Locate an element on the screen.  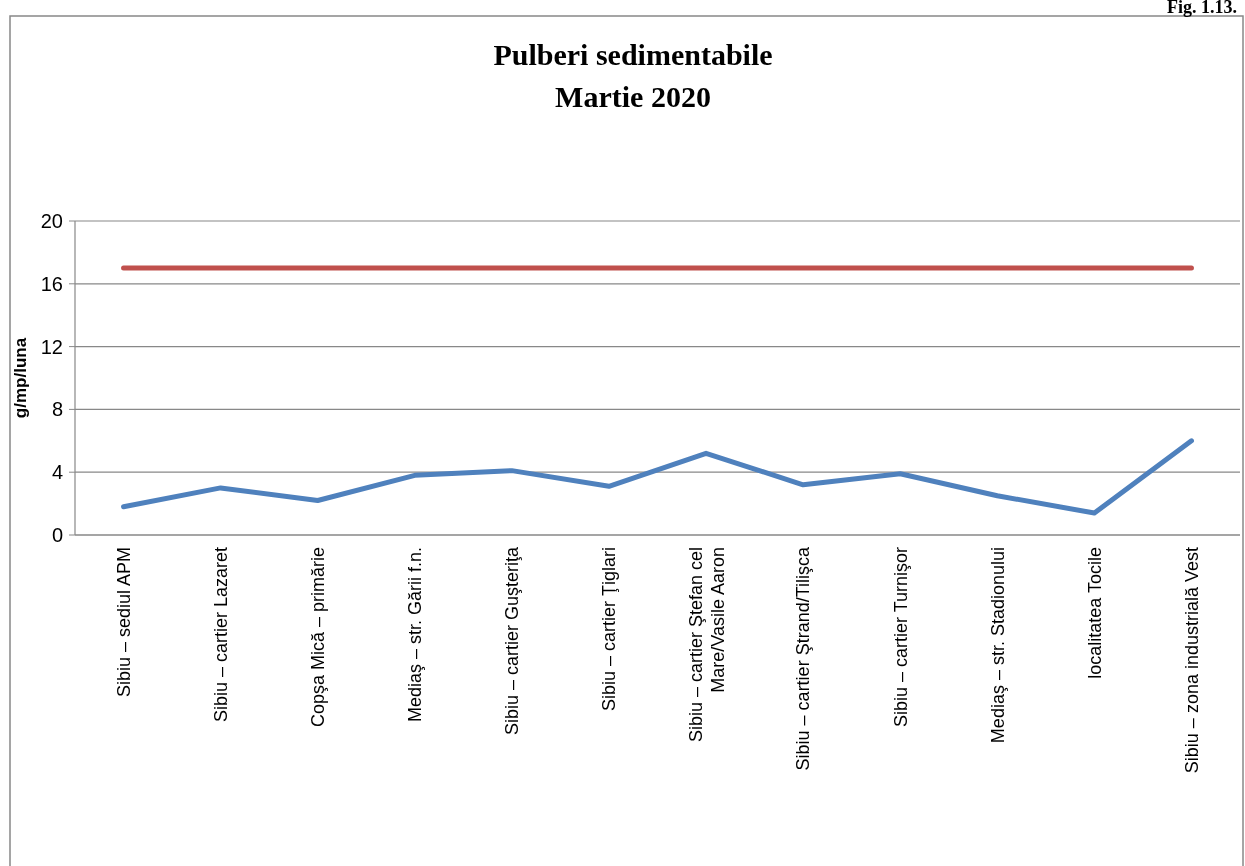
x-tick-label: Sibiu – cartier Ştrand/Tilişca is located at coordinates (803, 658).